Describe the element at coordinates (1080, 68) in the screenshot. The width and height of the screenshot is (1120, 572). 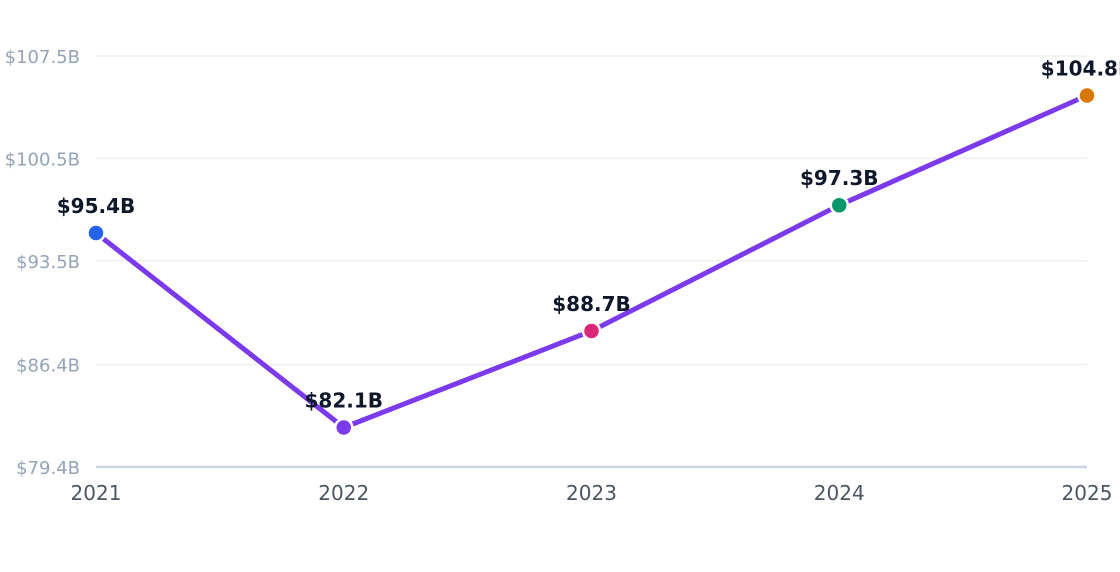
I see `data-label: $104.8B` at that location.